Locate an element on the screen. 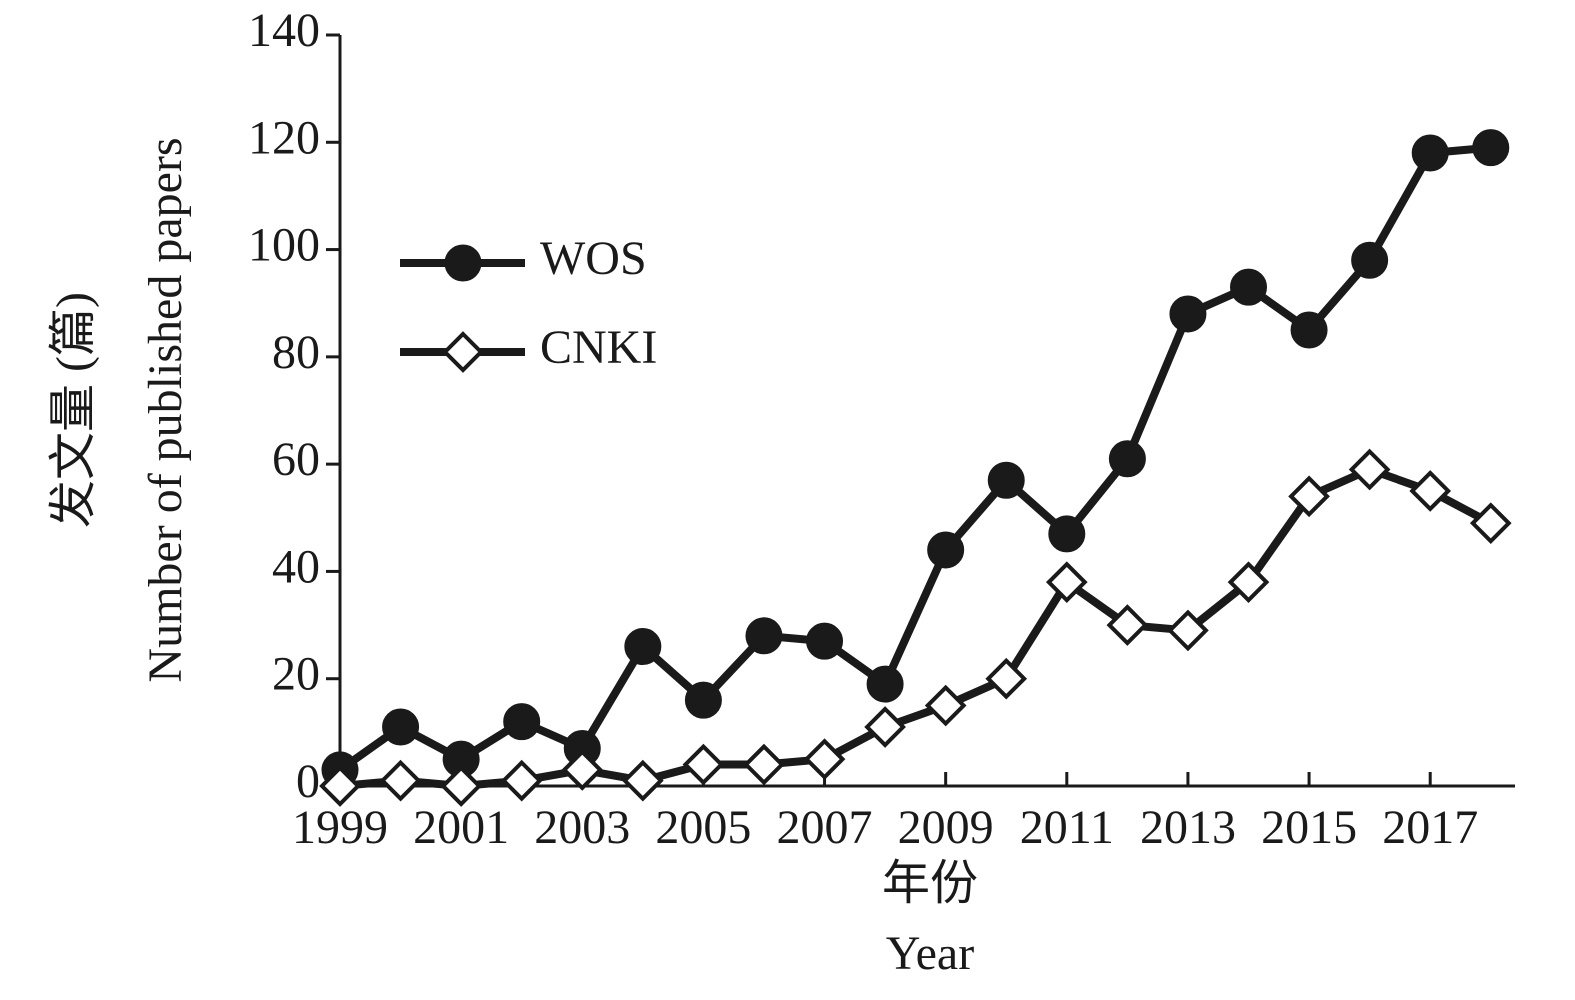  x-tick-label: 2007 is located at coordinates (825, 827).